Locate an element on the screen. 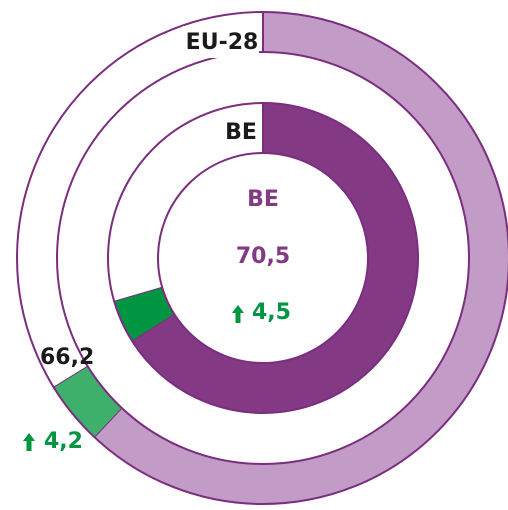 Image resolution: width=508 pixels, height=510 pixels. ring-change: 4,2 is located at coordinates (63, 441).